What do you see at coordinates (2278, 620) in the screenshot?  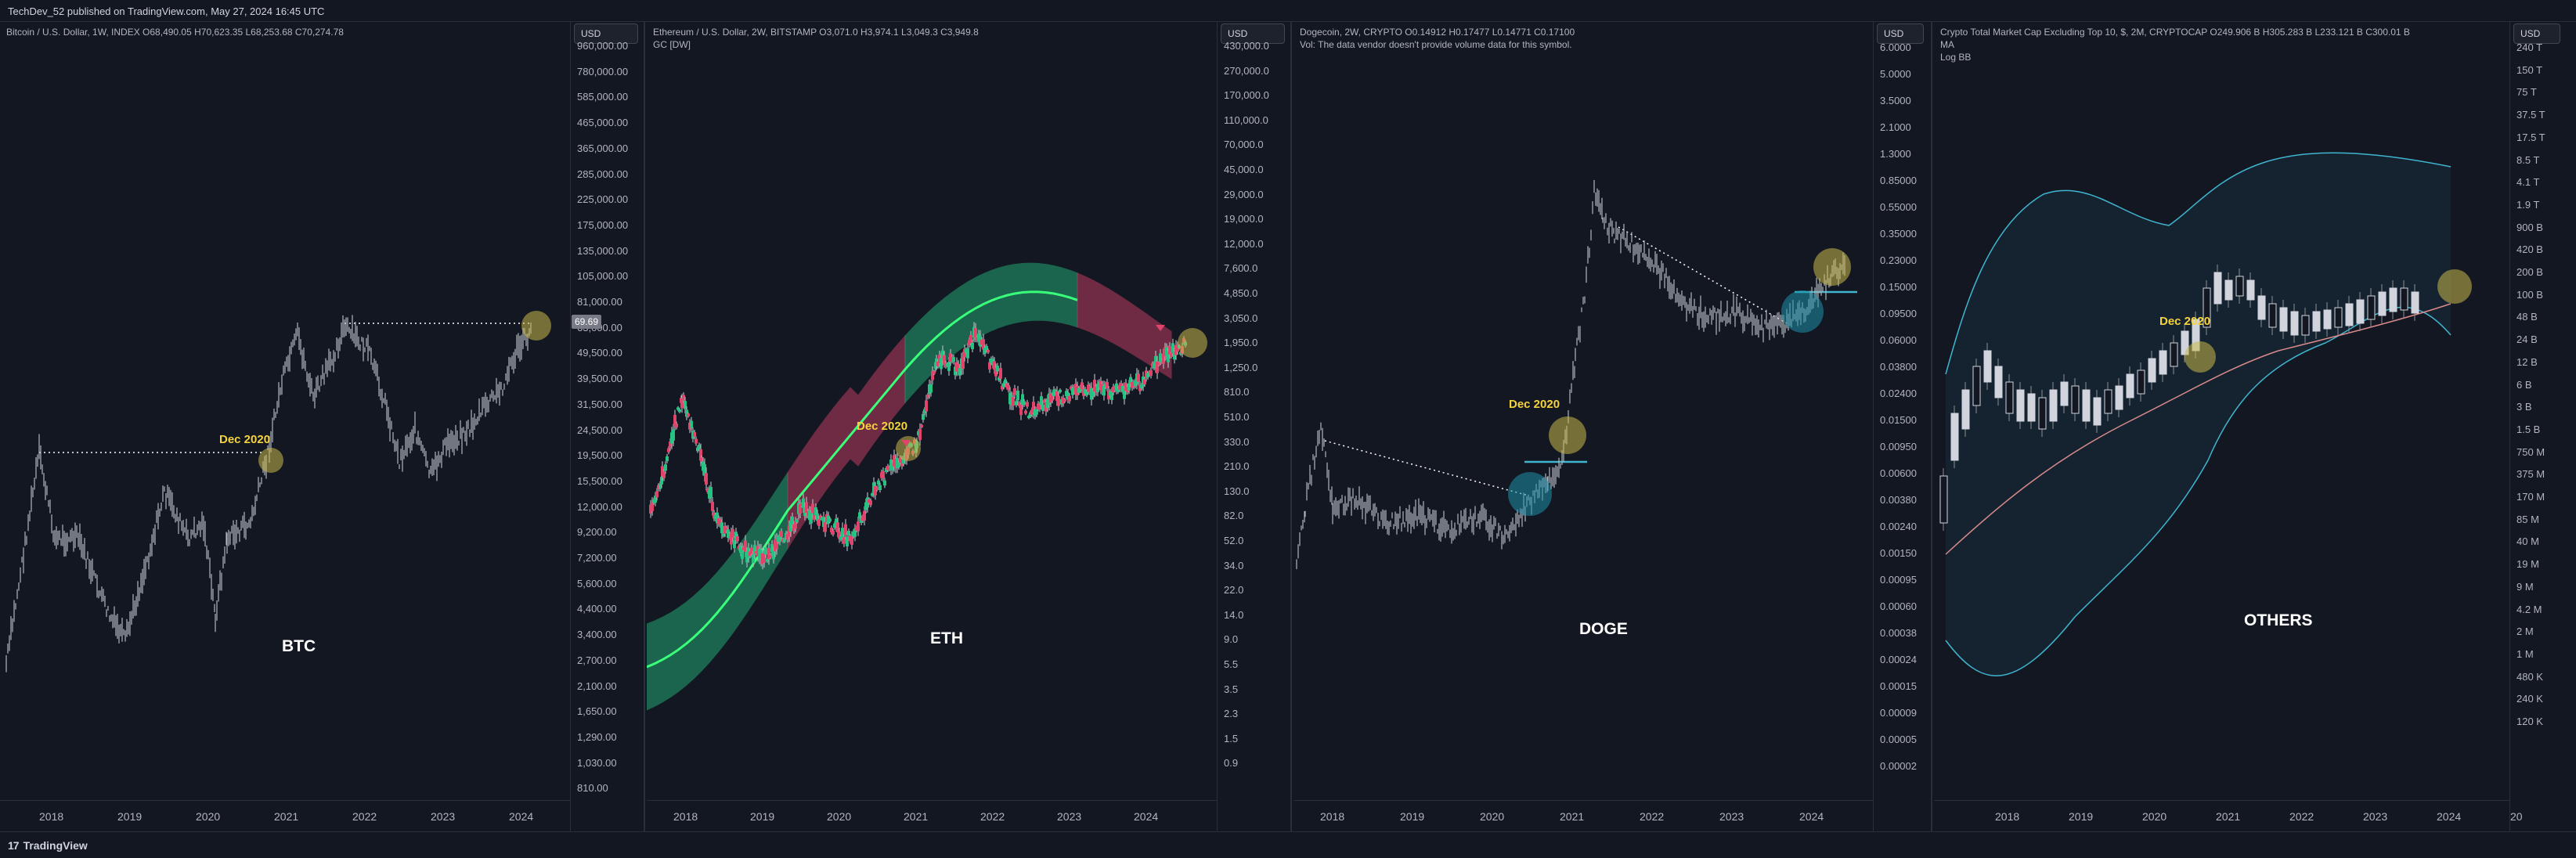 I see `others-symbol-label: OTHERS` at bounding box center [2278, 620].